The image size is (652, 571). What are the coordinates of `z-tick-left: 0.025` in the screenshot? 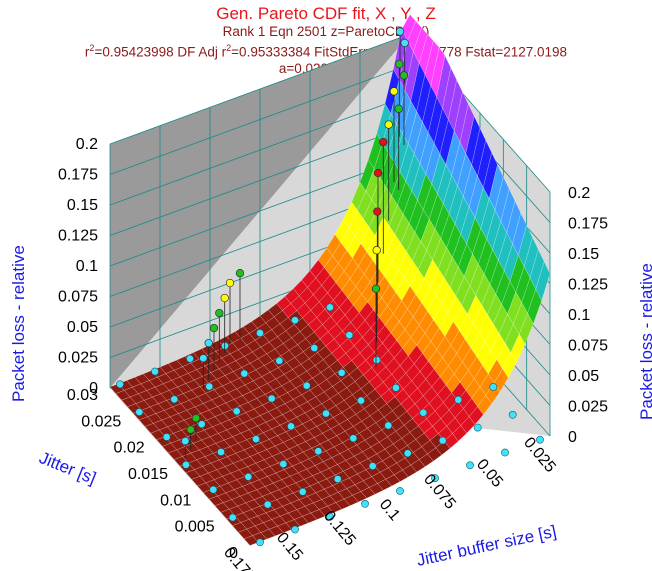 It's located at (78, 358).